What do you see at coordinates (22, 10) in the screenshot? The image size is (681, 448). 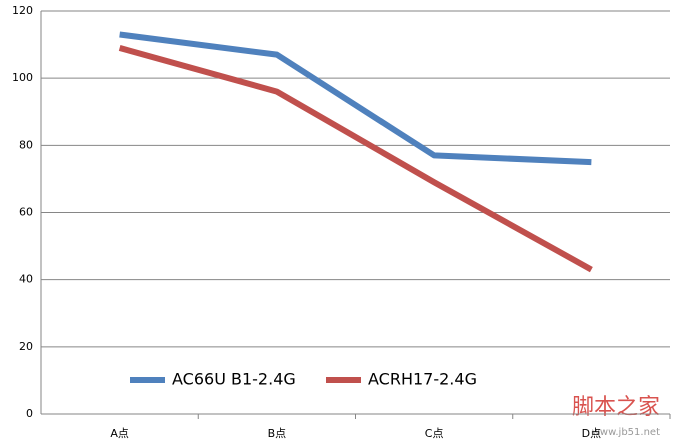 I see `y-tick-label: 120` at bounding box center [22, 10].